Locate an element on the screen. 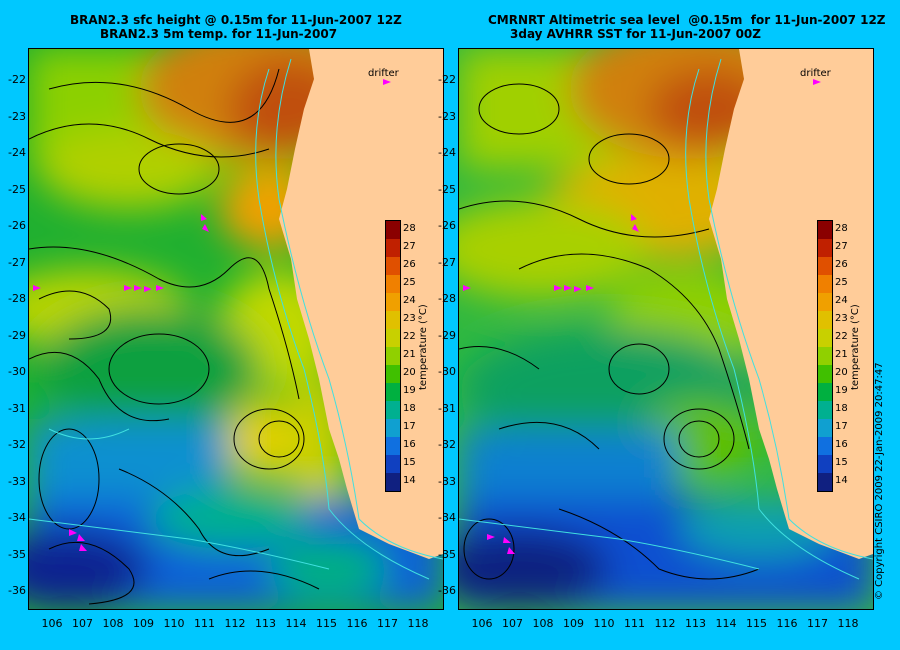 This screenshot has width=900, height=650. right-colorbar is located at coordinates (825, 356).